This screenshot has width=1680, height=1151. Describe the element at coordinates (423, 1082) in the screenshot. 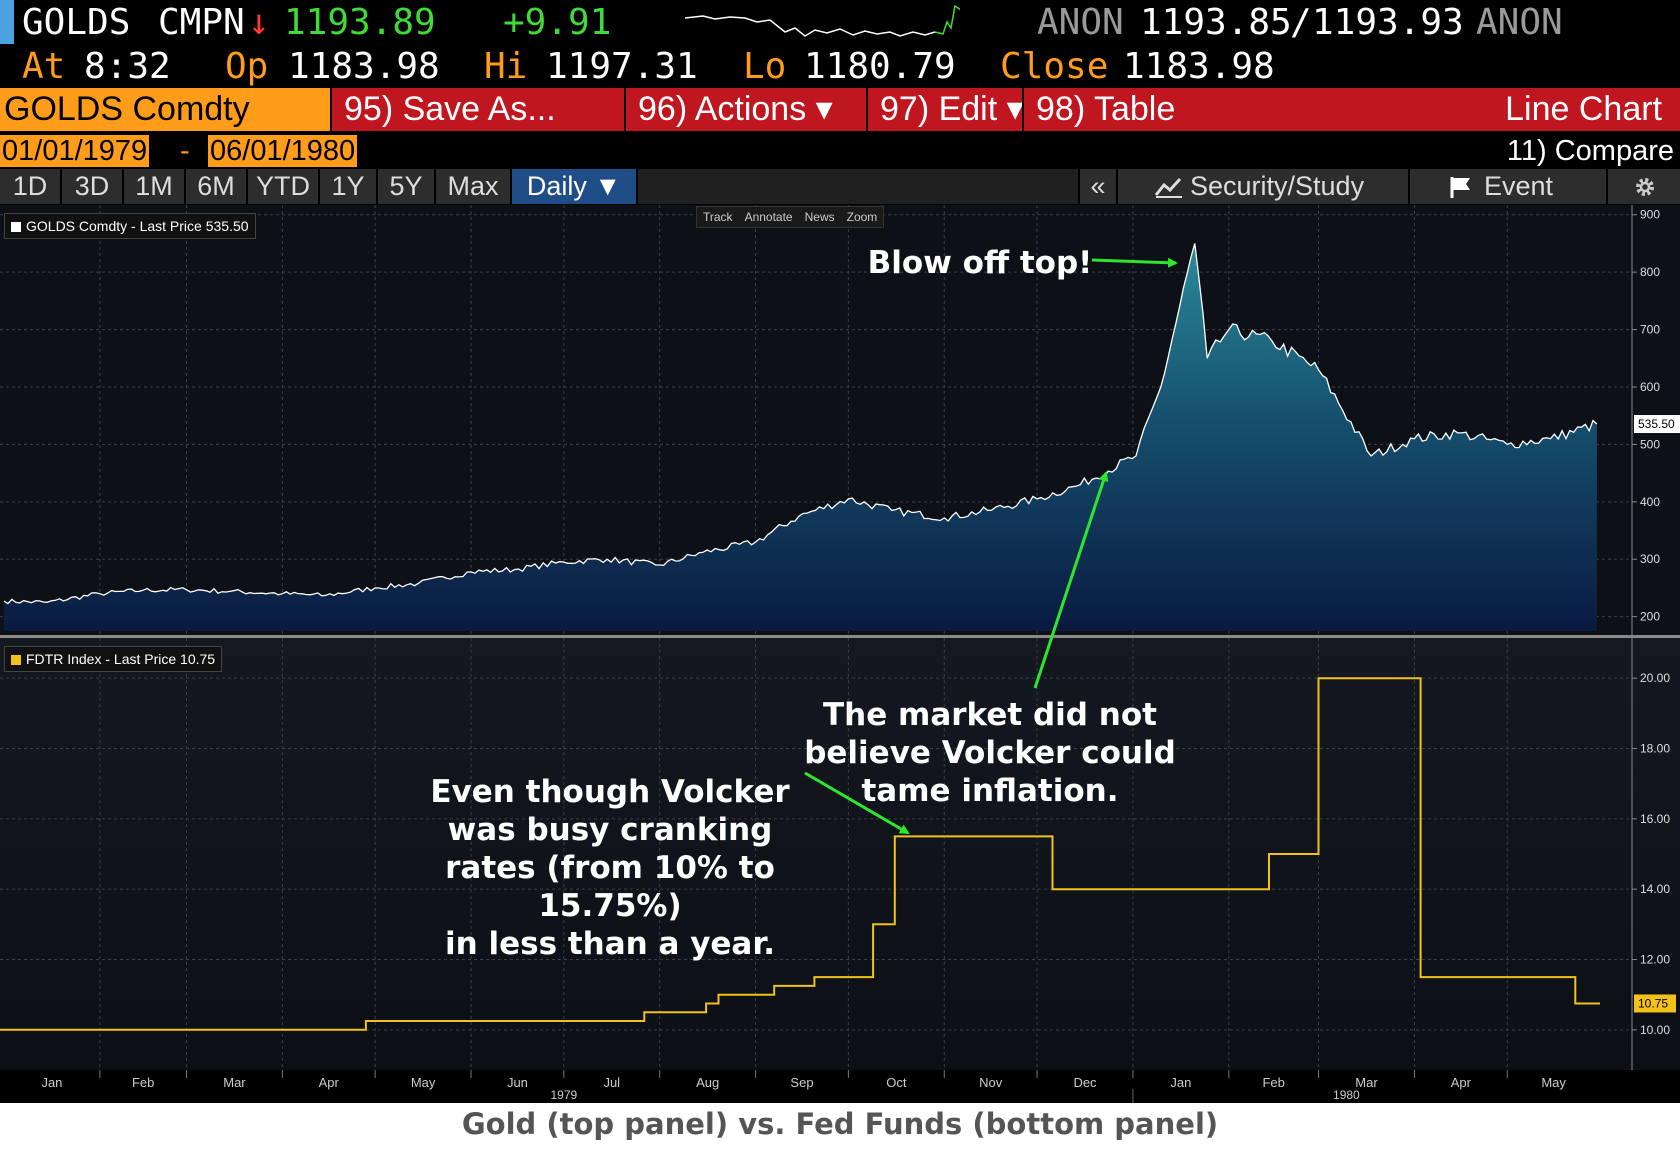

I see `x-tick-label: May` at that location.